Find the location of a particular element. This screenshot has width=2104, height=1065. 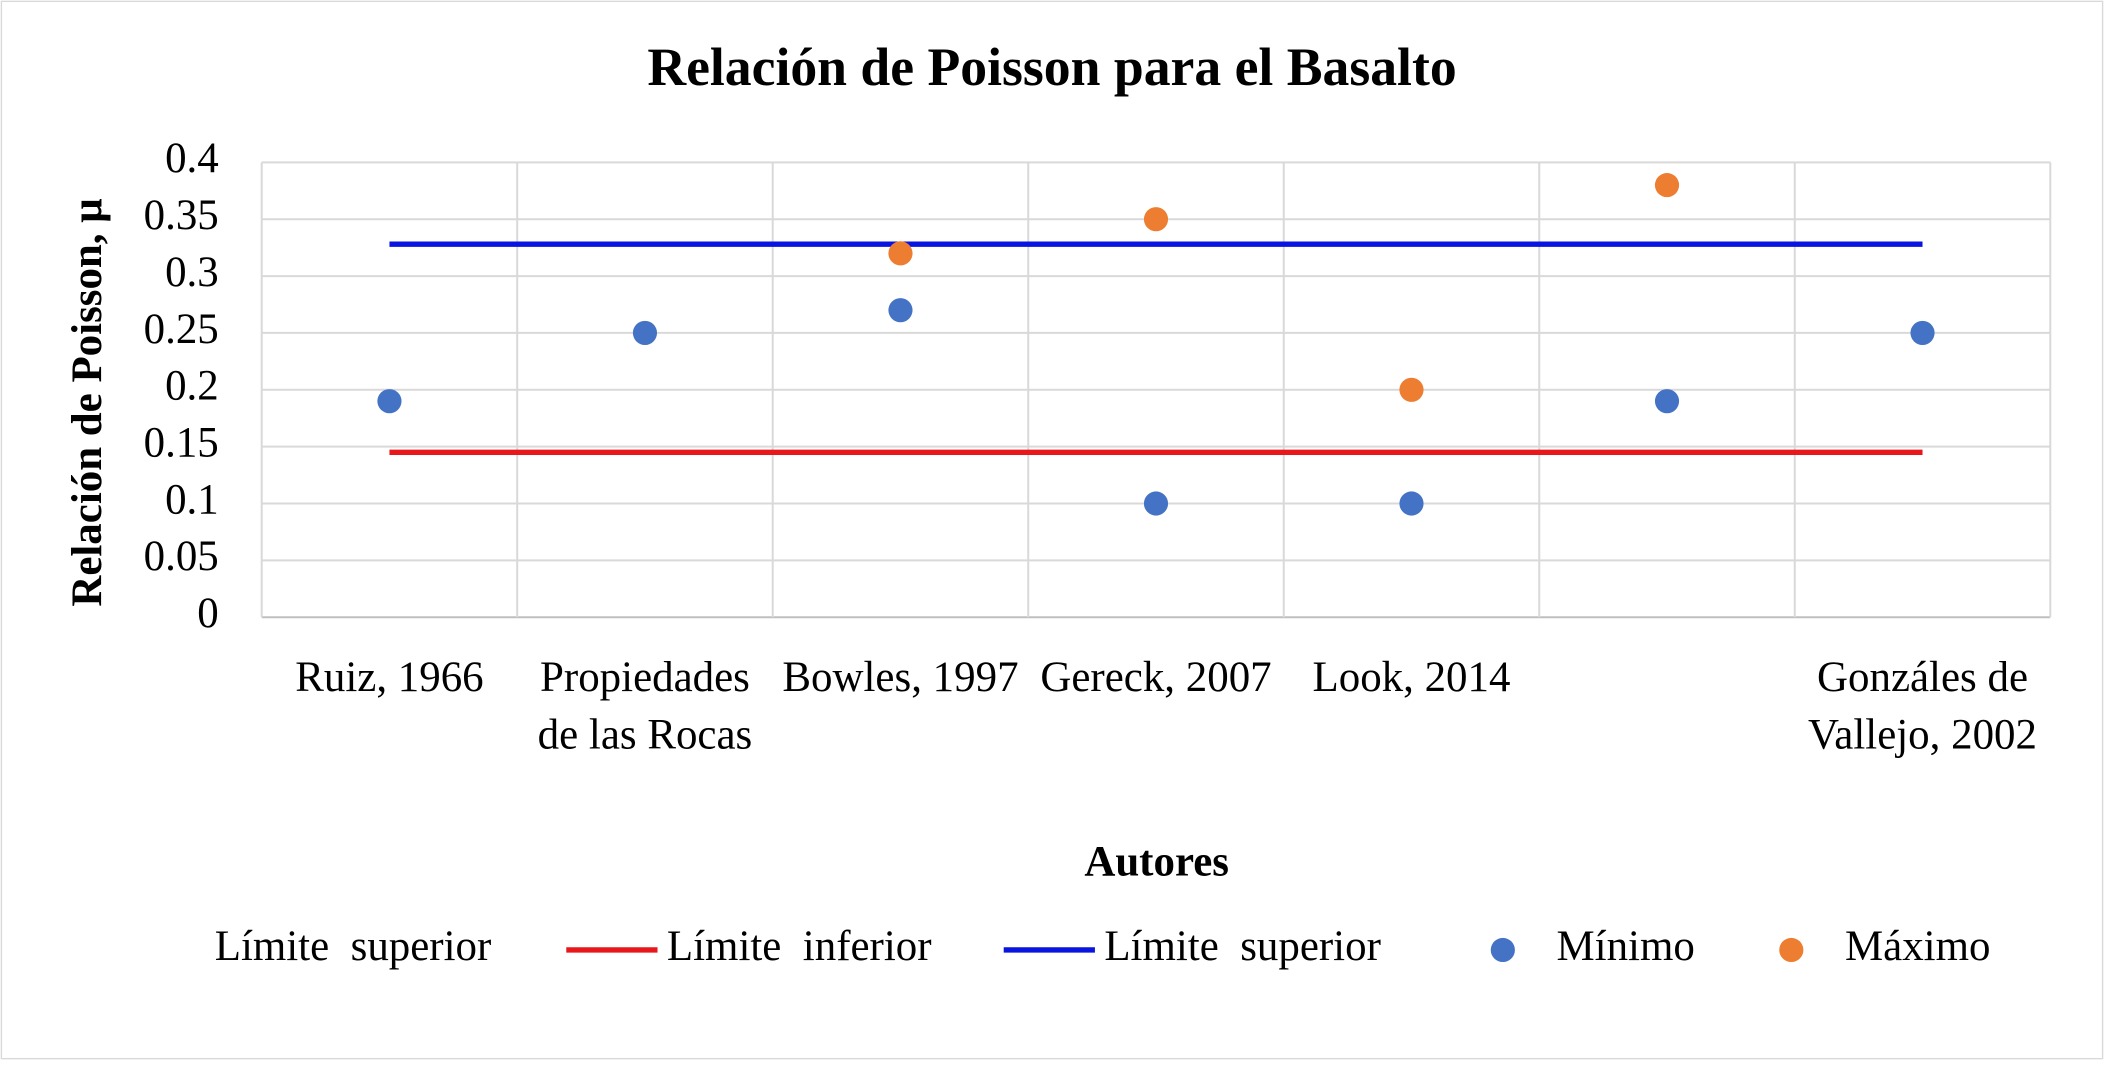

y-tick-label: 0.35 is located at coordinates (181, 215).